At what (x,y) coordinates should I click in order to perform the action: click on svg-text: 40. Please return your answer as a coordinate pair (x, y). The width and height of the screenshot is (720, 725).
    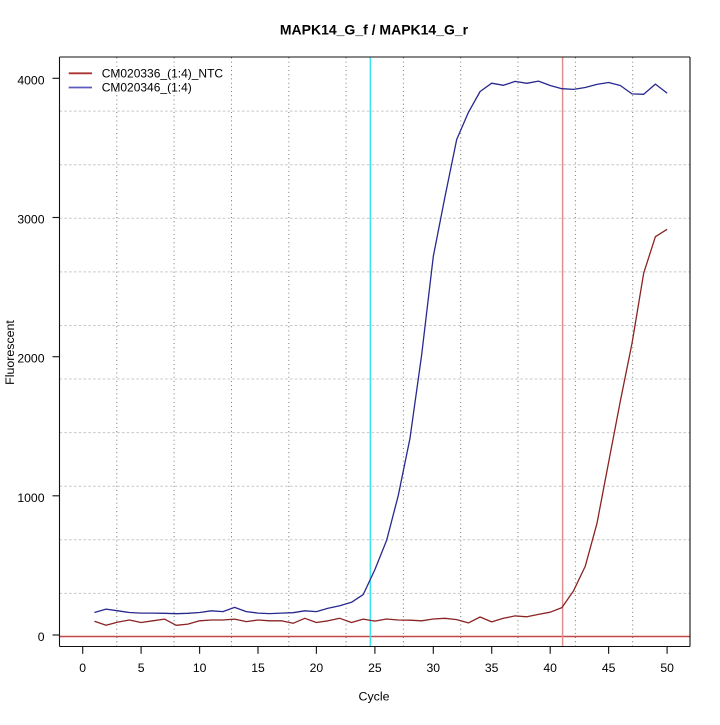
    Looking at the image, I should click on (550, 668).